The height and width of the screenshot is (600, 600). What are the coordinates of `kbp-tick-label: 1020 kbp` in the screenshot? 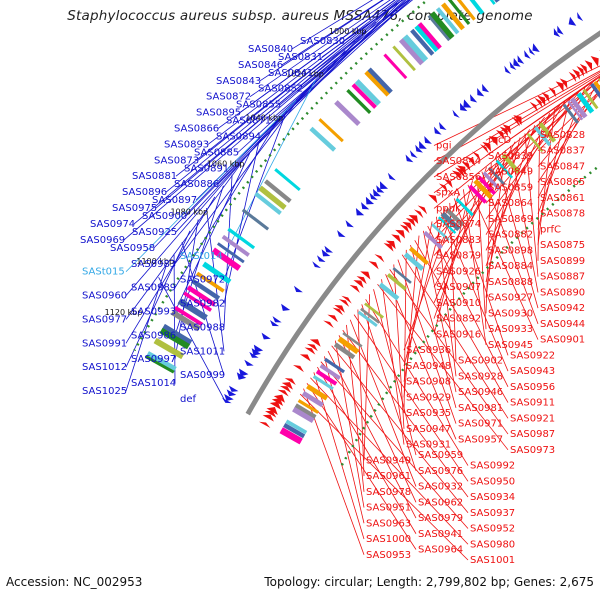 It's located at (305, 73).